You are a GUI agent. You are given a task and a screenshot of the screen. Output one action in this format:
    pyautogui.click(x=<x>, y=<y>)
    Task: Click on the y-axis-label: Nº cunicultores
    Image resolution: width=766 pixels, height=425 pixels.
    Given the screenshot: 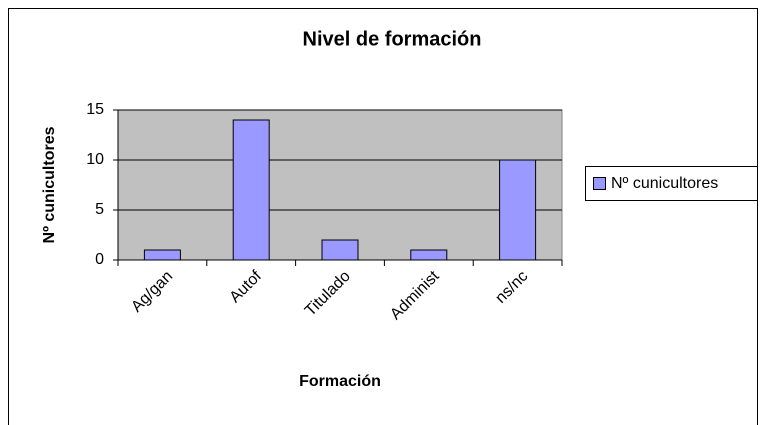 What is the action you would take?
    pyautogui.click(x=49, y=184)
    